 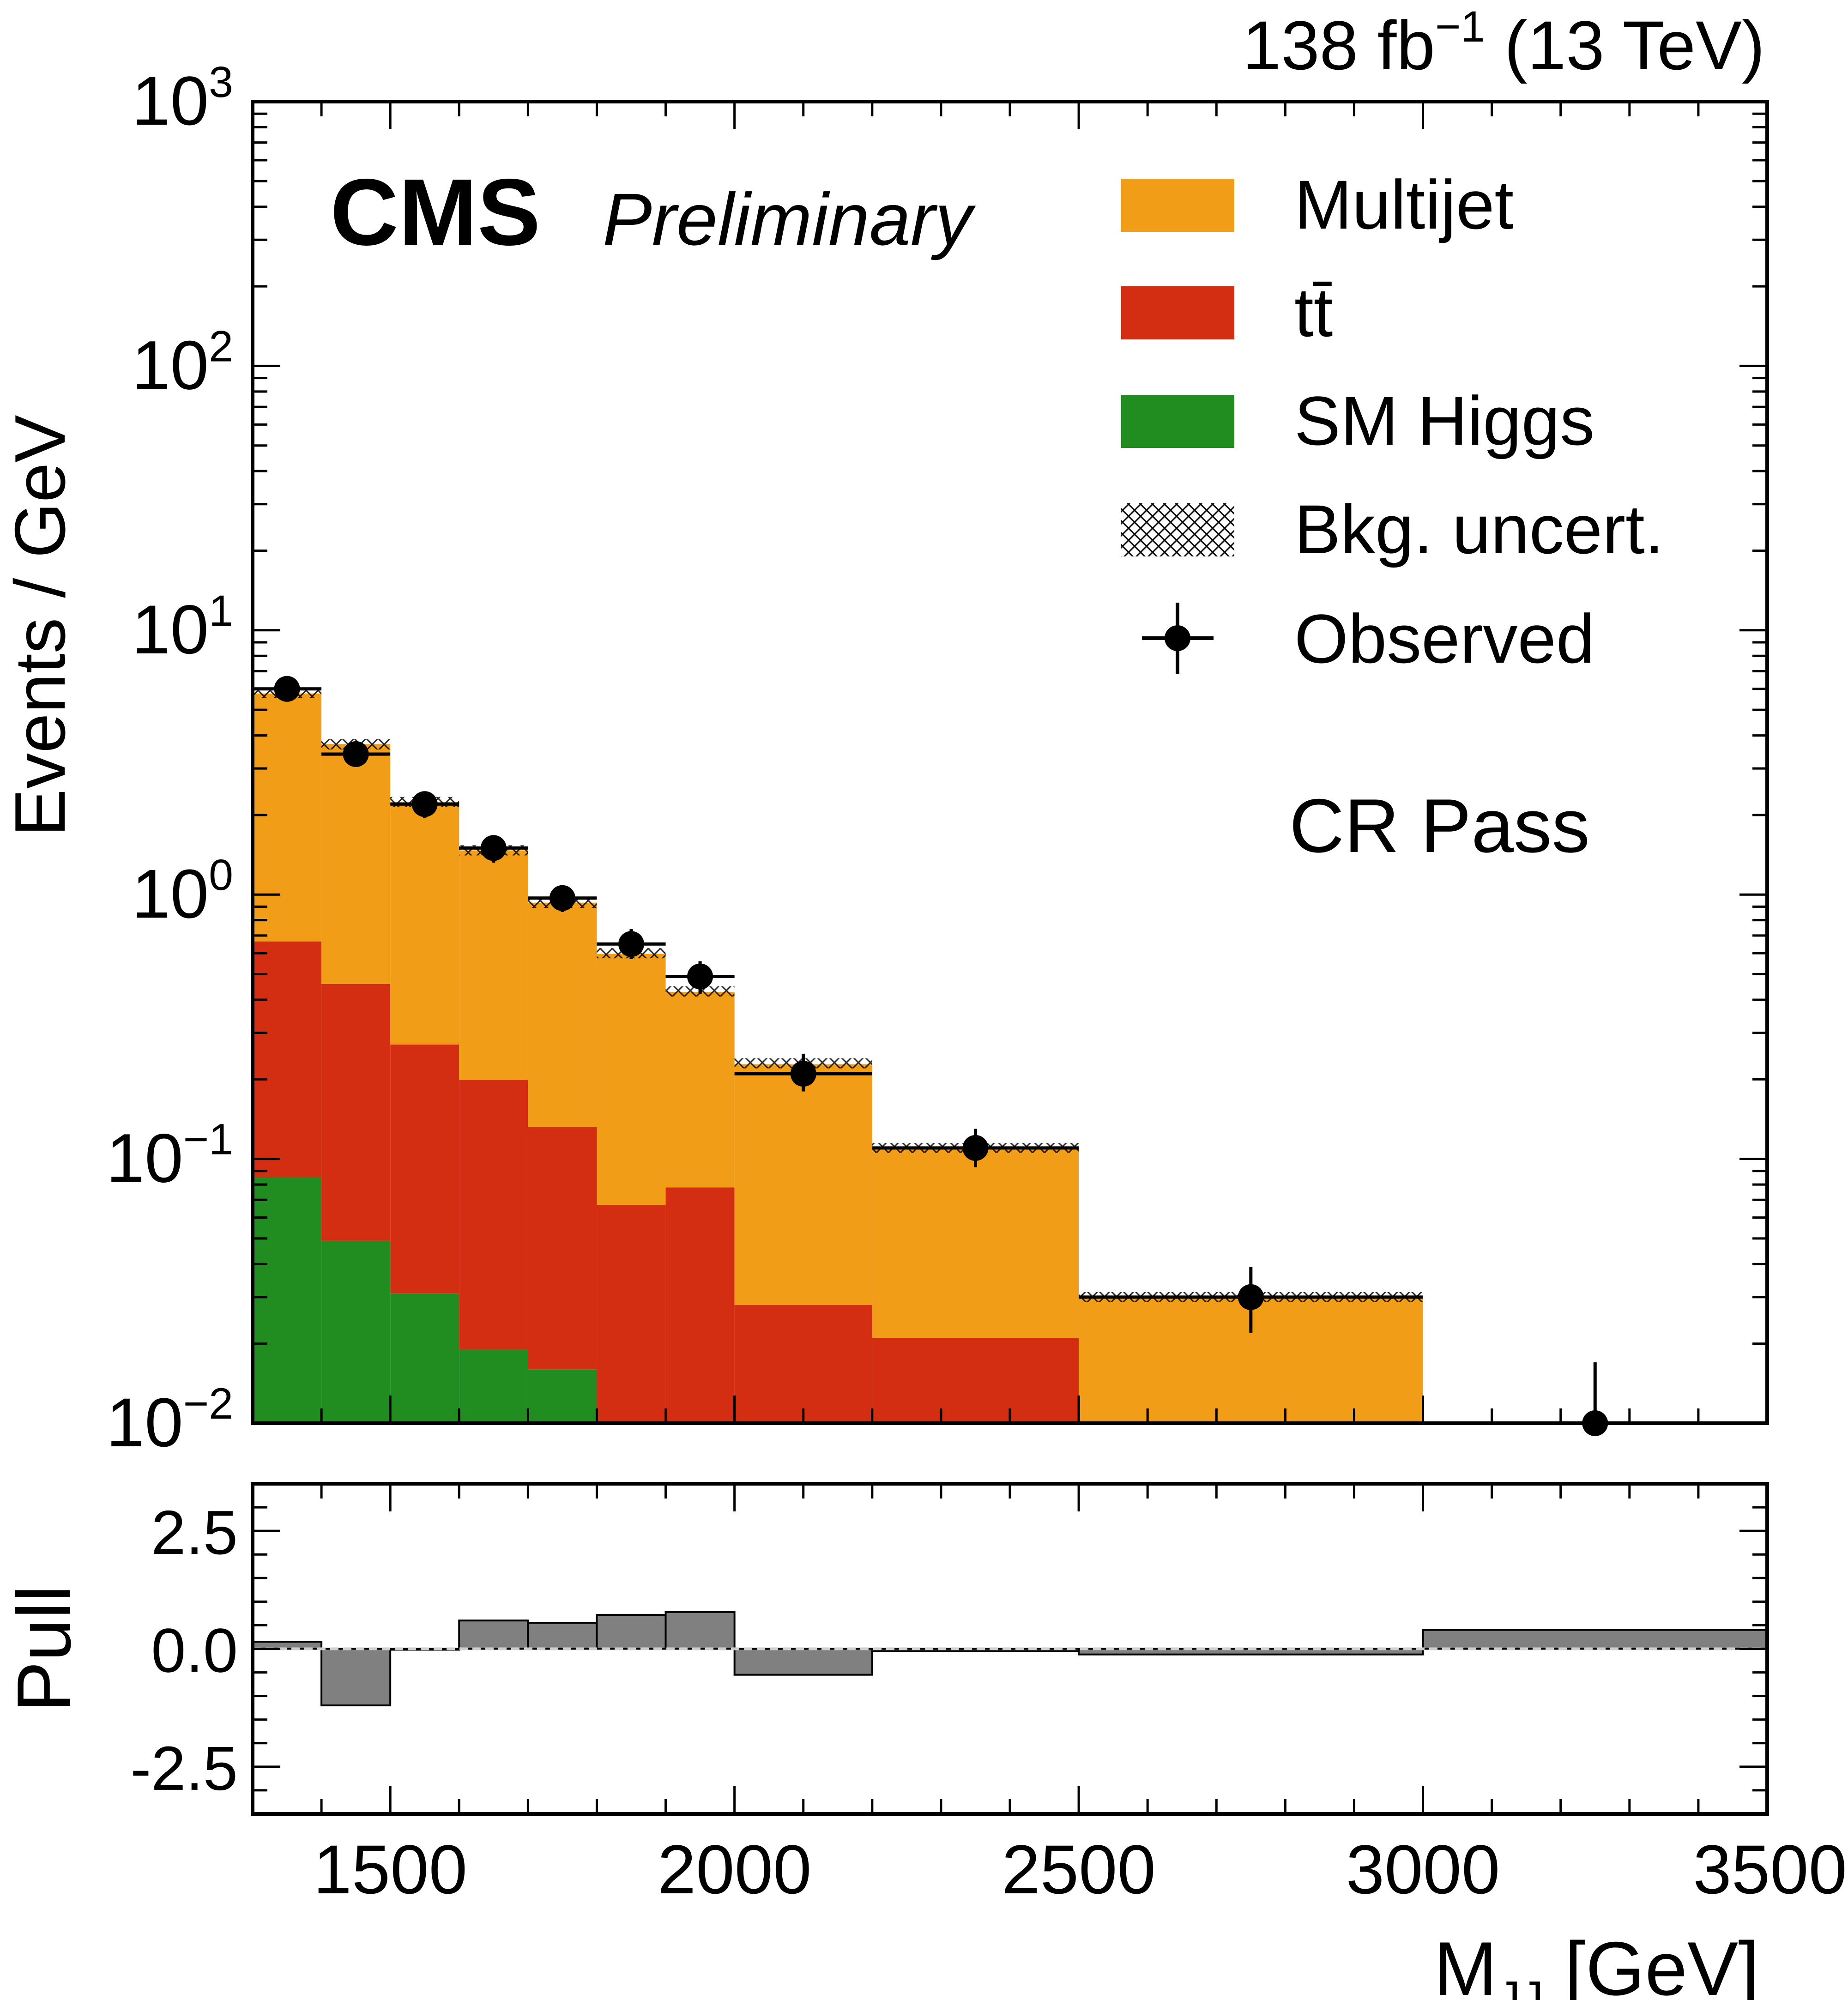 What do you see at coordinates (171, 101) in the screenshot?
I see `y-tick-label-base-0: 10` at bounding box center [171, 101].